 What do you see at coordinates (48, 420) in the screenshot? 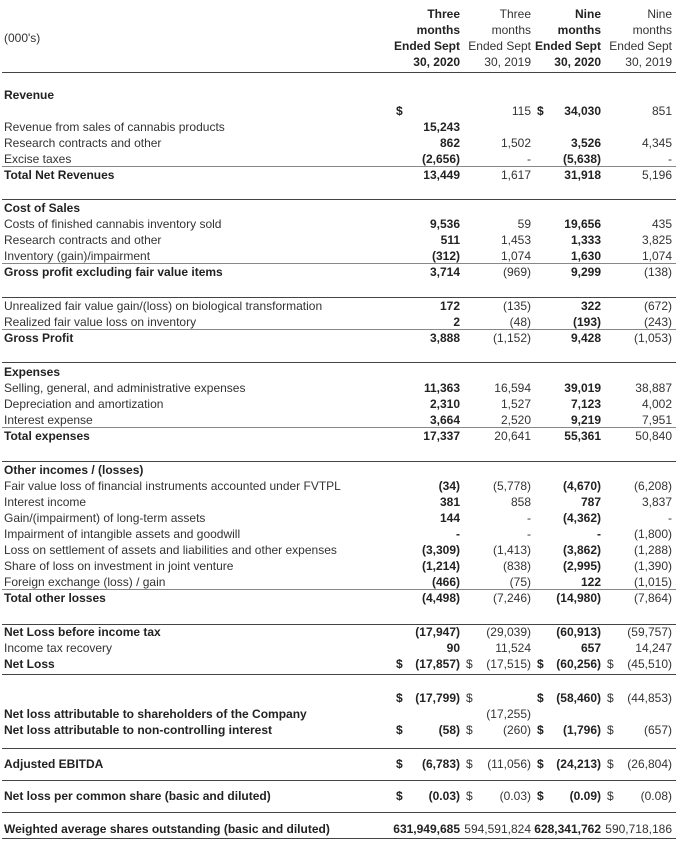
I see `row-label: Interest expense` at bounding box center [48, 420].